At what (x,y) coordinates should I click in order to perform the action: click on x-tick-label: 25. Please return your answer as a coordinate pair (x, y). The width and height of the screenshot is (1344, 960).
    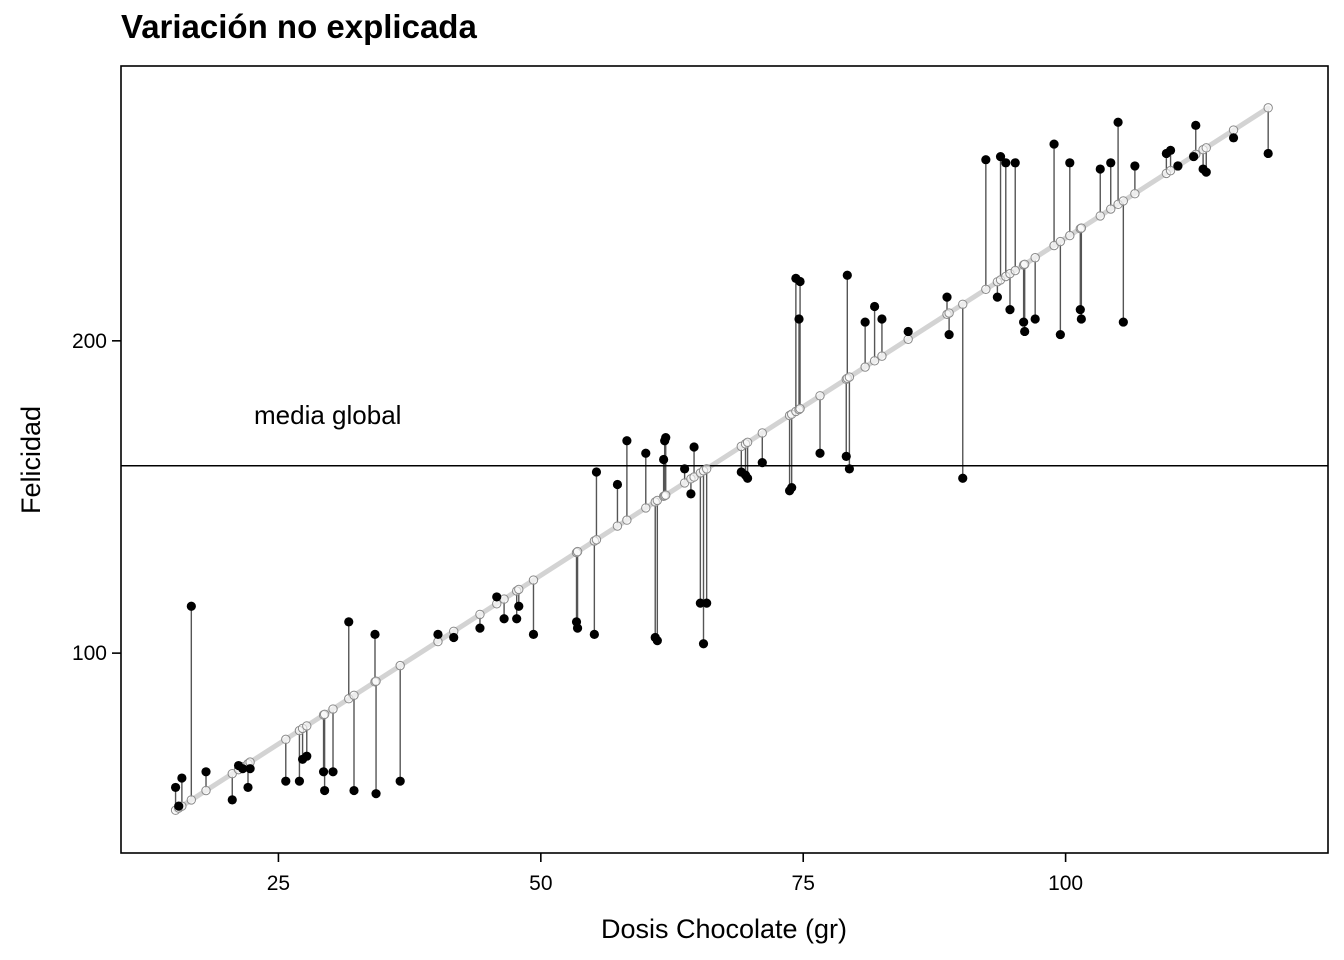
    Looking at the image, I should click on (278, 883).